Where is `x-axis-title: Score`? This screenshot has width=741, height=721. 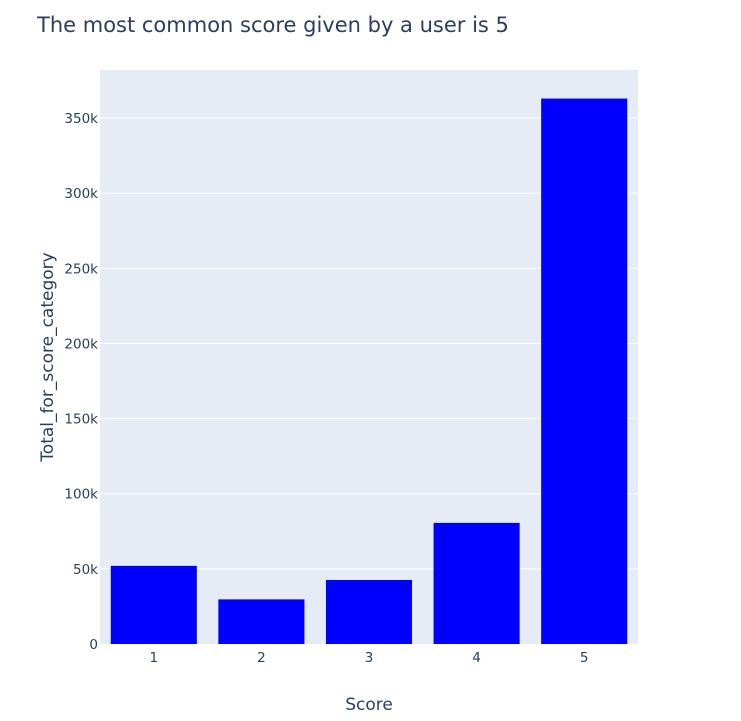
x-axis-title: Score is located at coordinates (369, 705).